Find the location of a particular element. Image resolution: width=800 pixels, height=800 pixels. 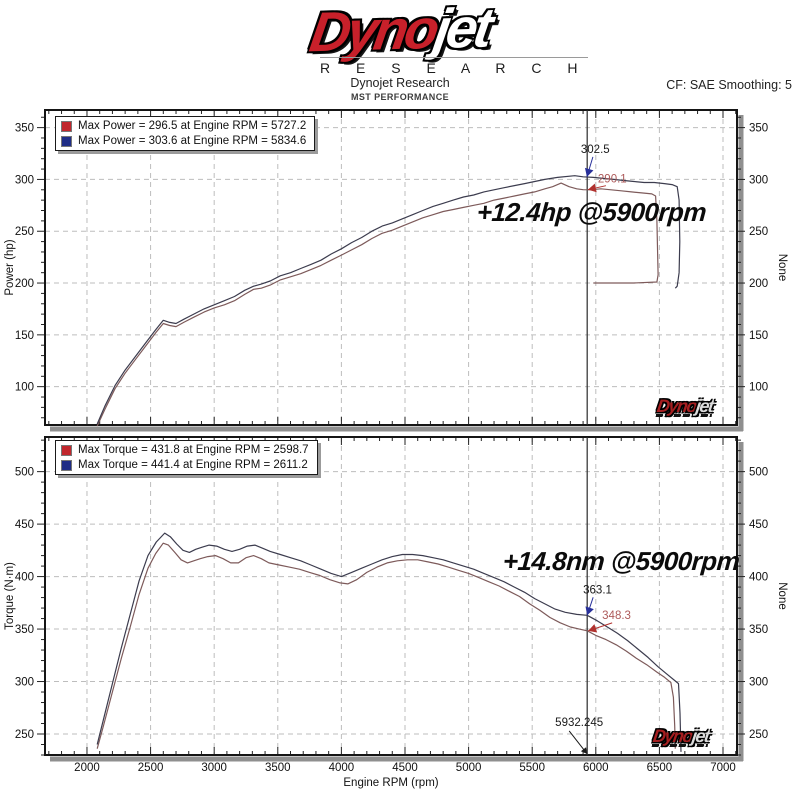

legend-item-max-power-blue: Max Power = 303.6 at Engine RPM = 5834.6 is located at coordinates (183, 141).